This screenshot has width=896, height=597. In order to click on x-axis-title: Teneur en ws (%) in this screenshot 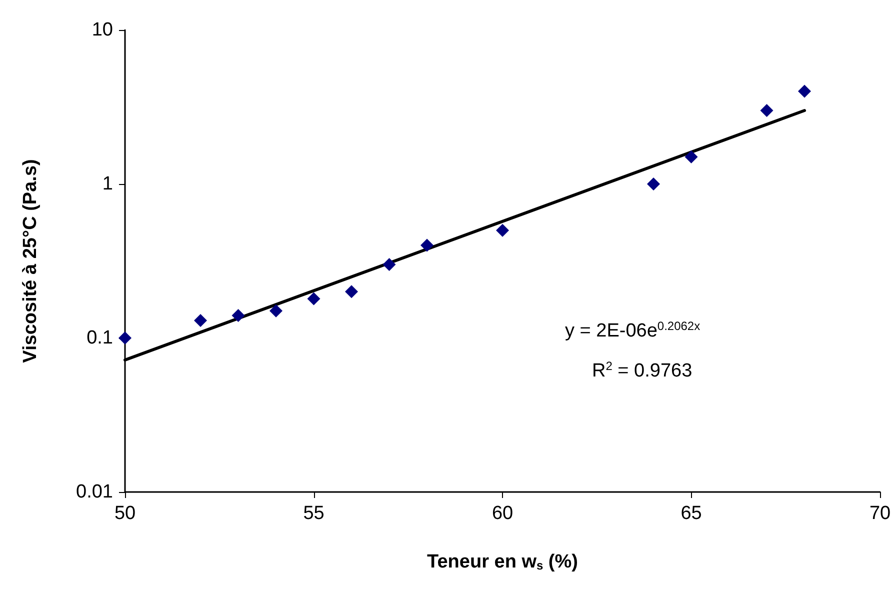, I will do `click(502, 562)`.